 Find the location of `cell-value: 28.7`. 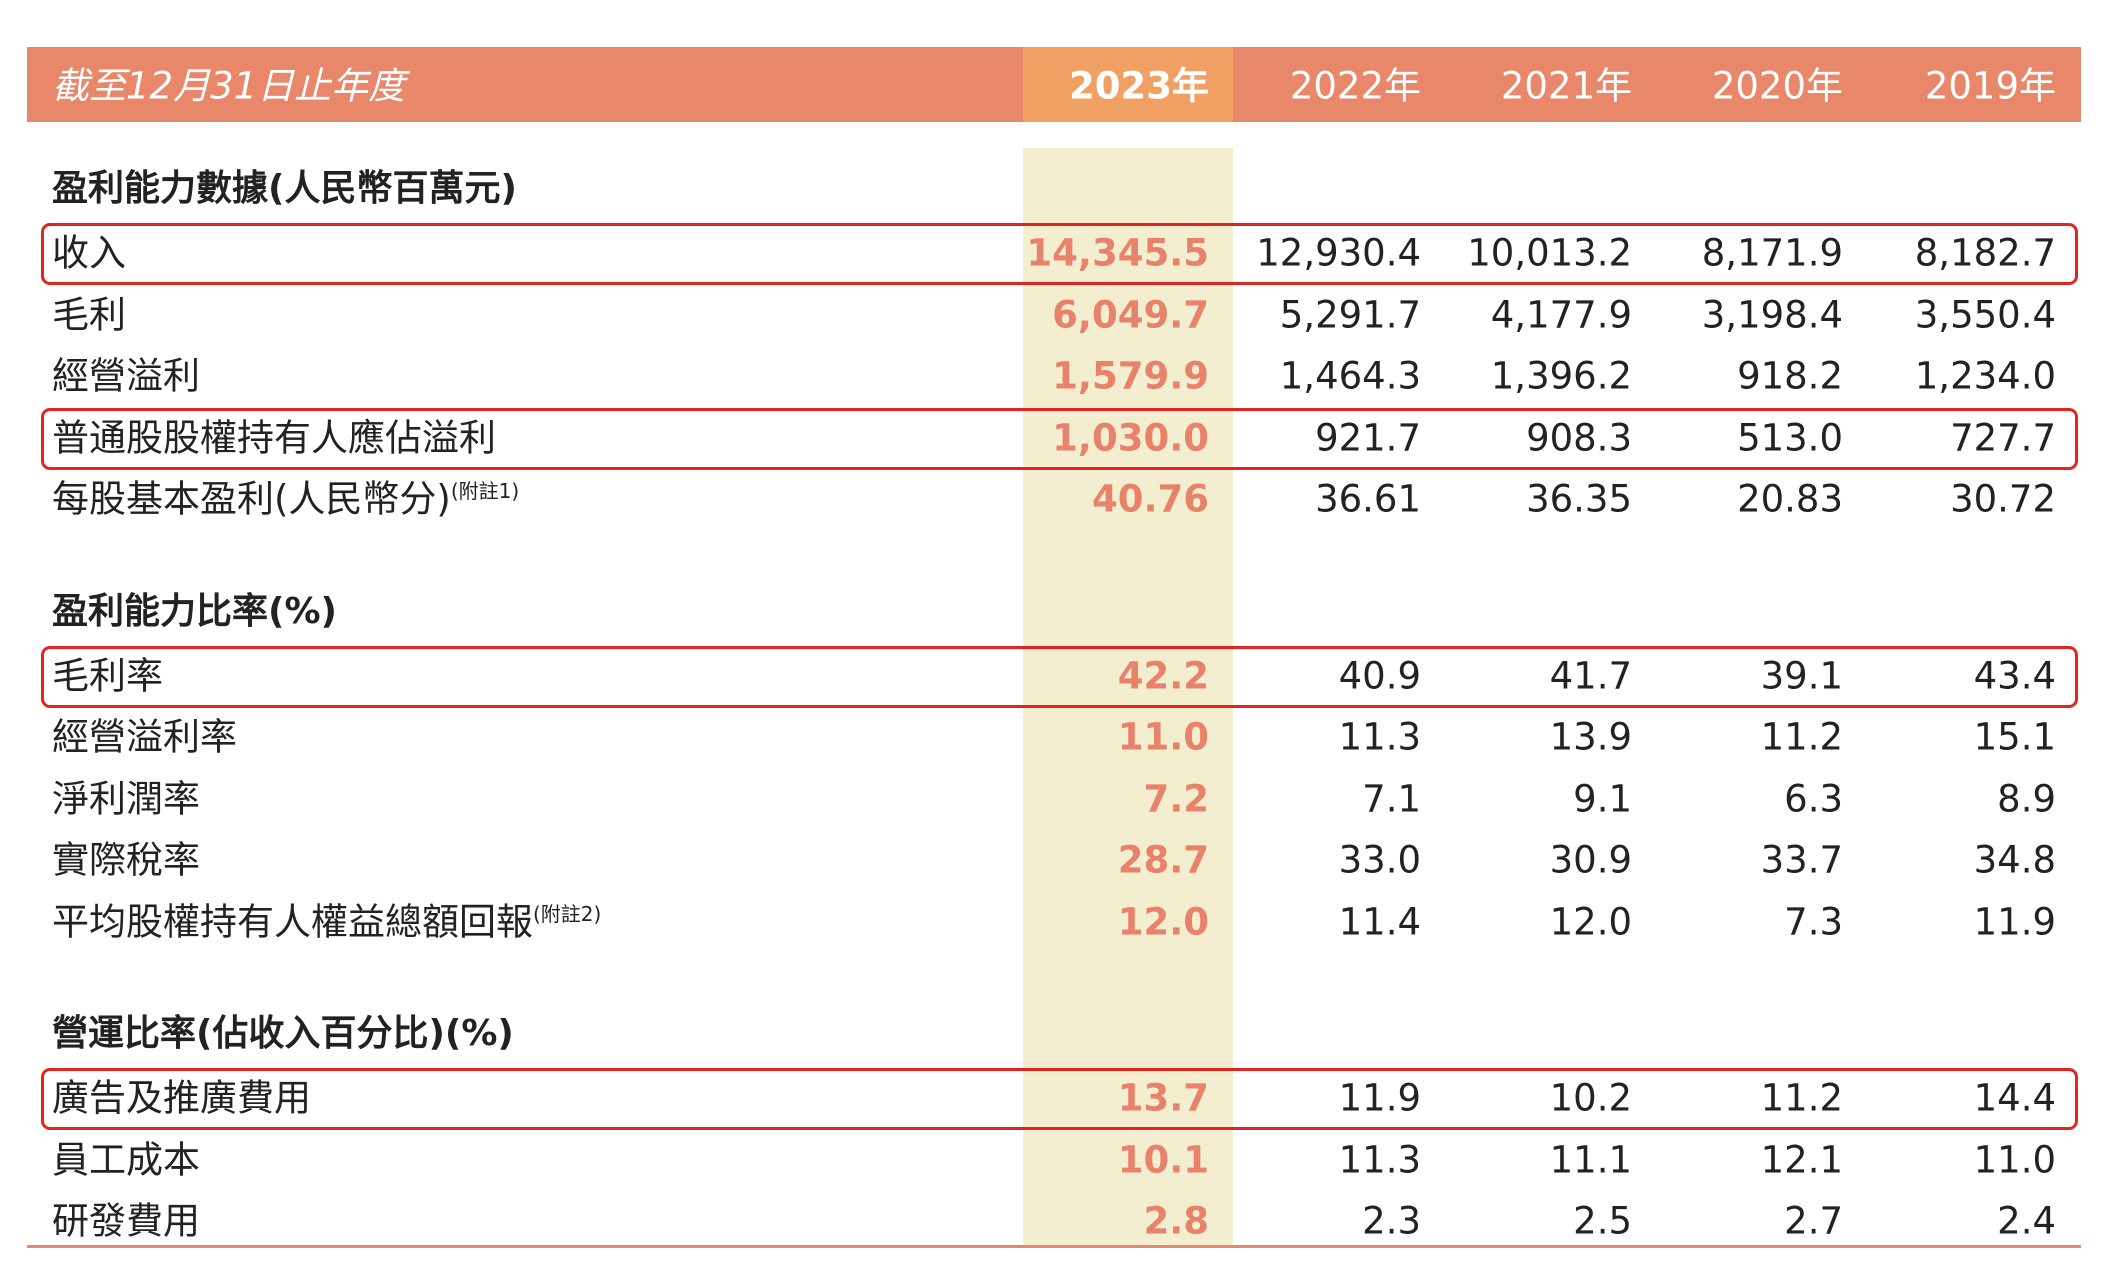

cell-value: 28.7 is located at coordinates (1163, 860).